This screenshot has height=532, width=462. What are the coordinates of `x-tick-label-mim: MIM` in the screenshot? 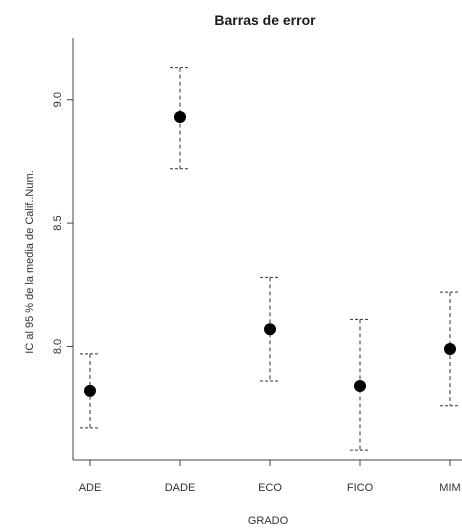 It's located at (449, 488).